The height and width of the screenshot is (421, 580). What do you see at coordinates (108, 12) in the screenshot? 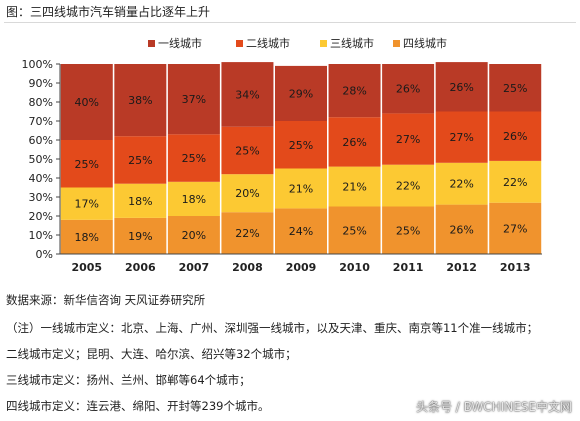
I see `figure-title: 图：三四线城市汽车销量占比逐年上升` at bounding box center [108, 12].